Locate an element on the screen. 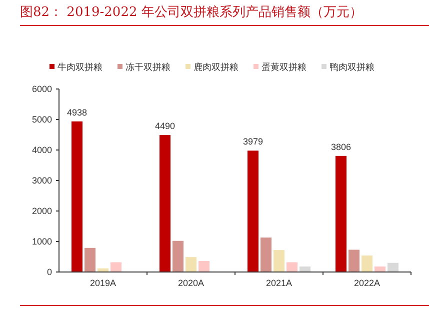 The width and height of the screenshot is (429, 331). chart-title: 图82： 2019-2022 年公司双拼粮系列产品销售额（万元） is located at coordinates (191, 12).